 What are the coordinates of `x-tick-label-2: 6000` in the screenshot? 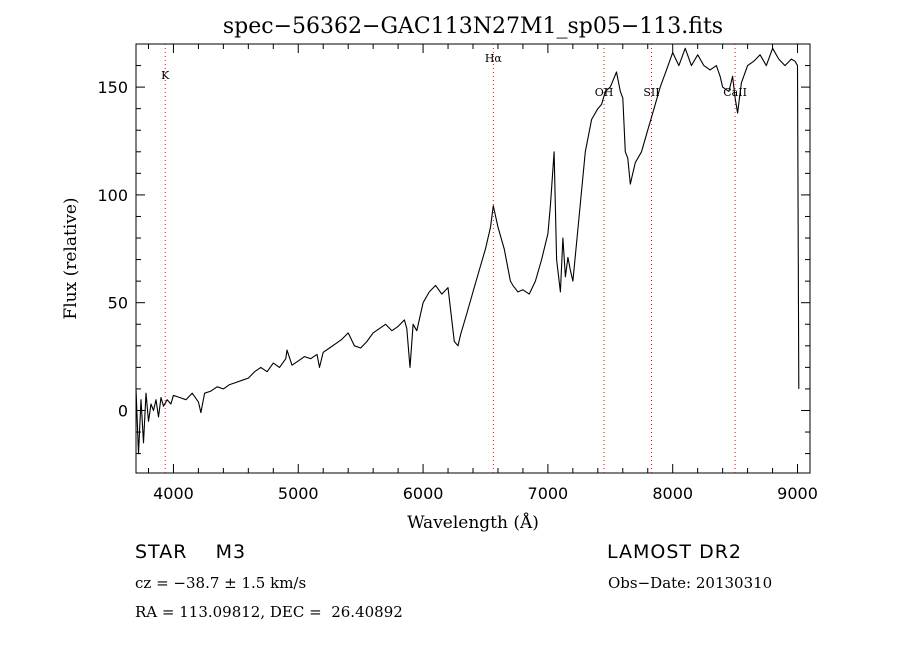 It's located at (423, 493).